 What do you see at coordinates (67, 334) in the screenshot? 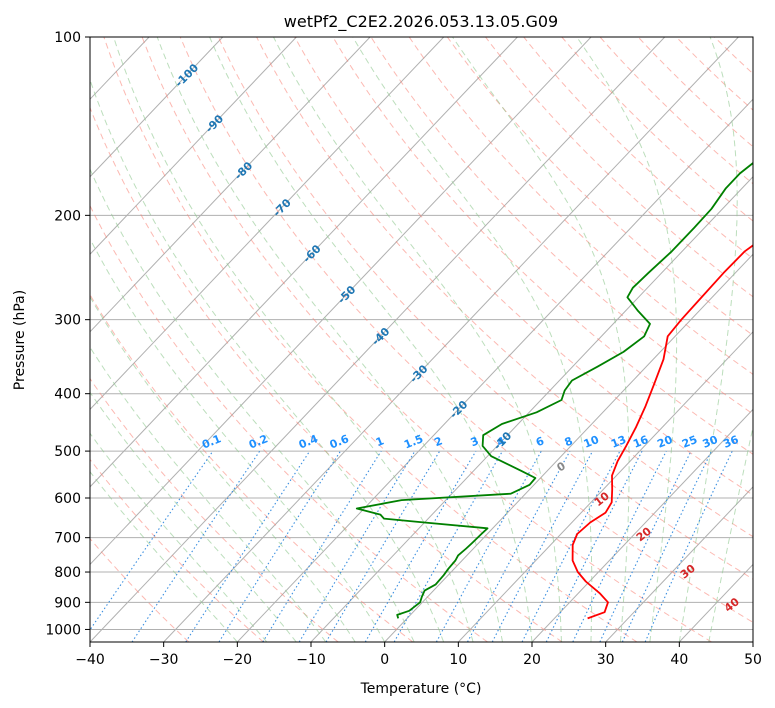
I see `y-axis: 1000 900 800 700 600 500 400 300 200 100` at bounding box center [67, 334].